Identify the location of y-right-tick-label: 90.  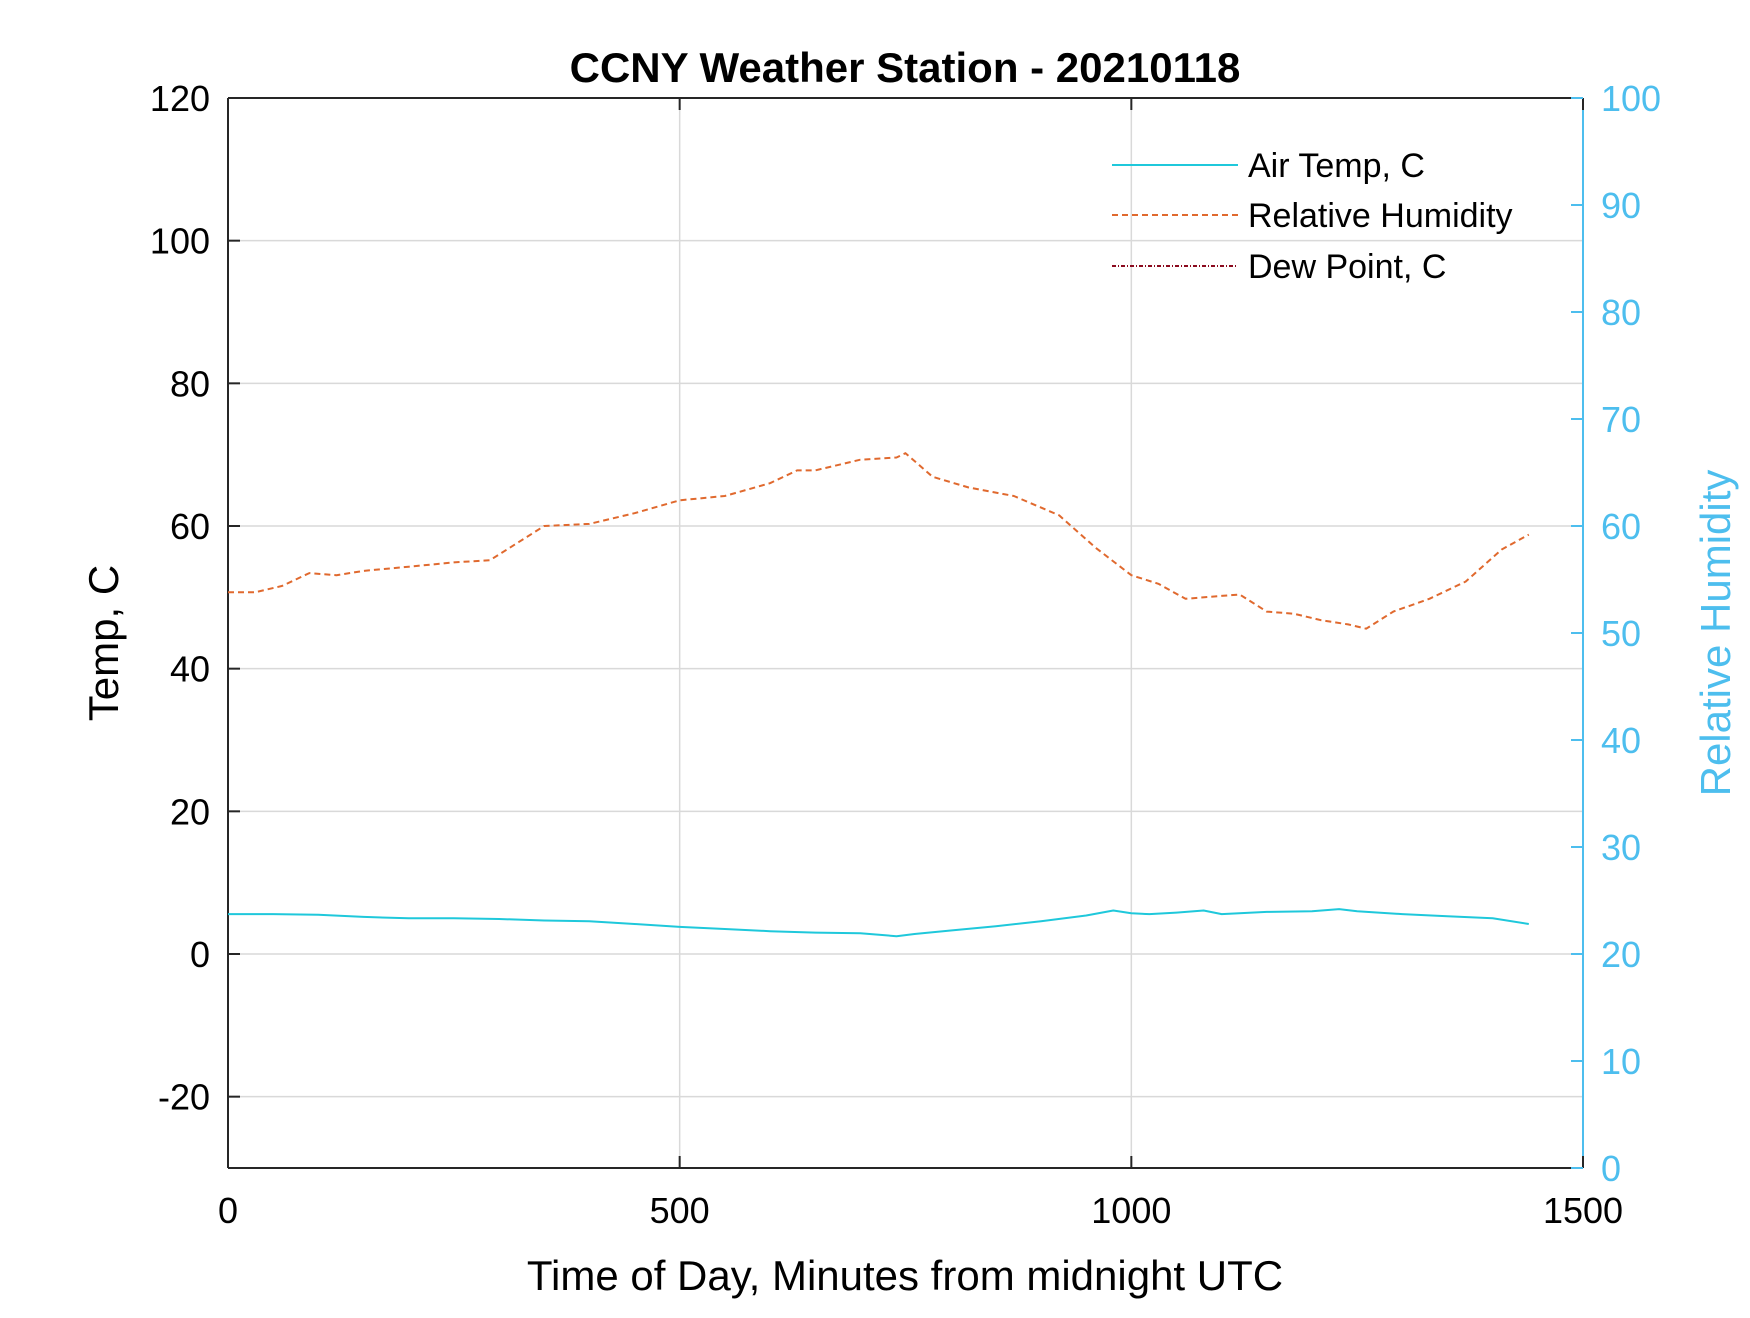
(1621, 205).